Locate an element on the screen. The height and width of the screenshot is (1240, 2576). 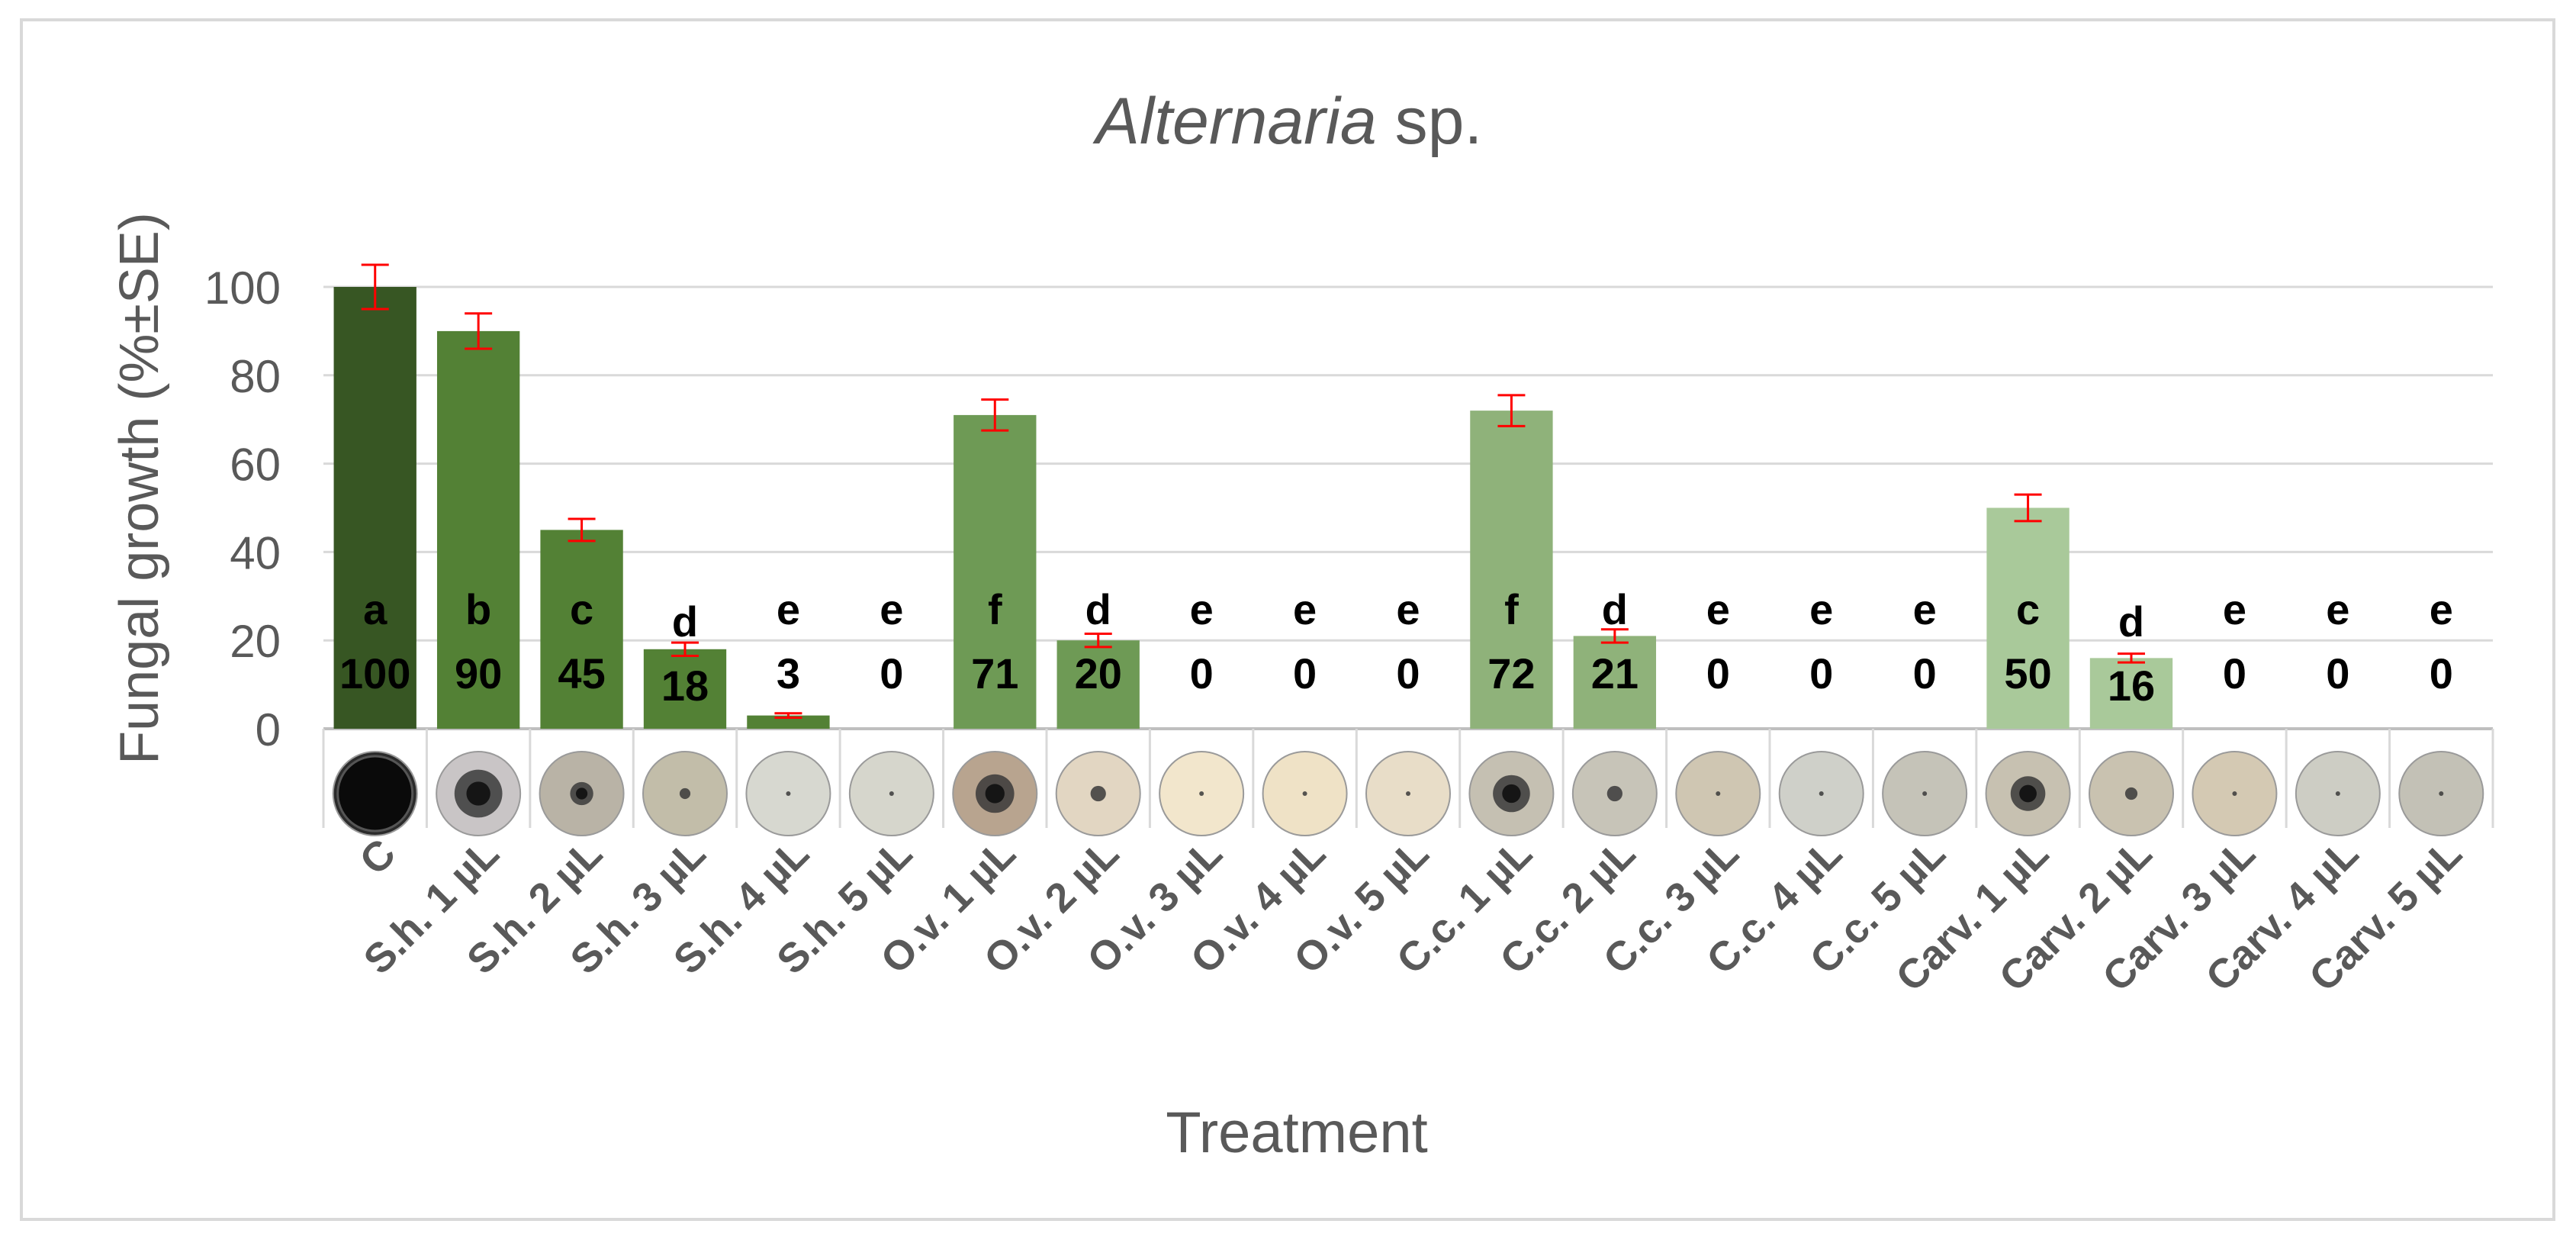
chart-title: Alternaria sp. is located at coordinates (1288, 121).